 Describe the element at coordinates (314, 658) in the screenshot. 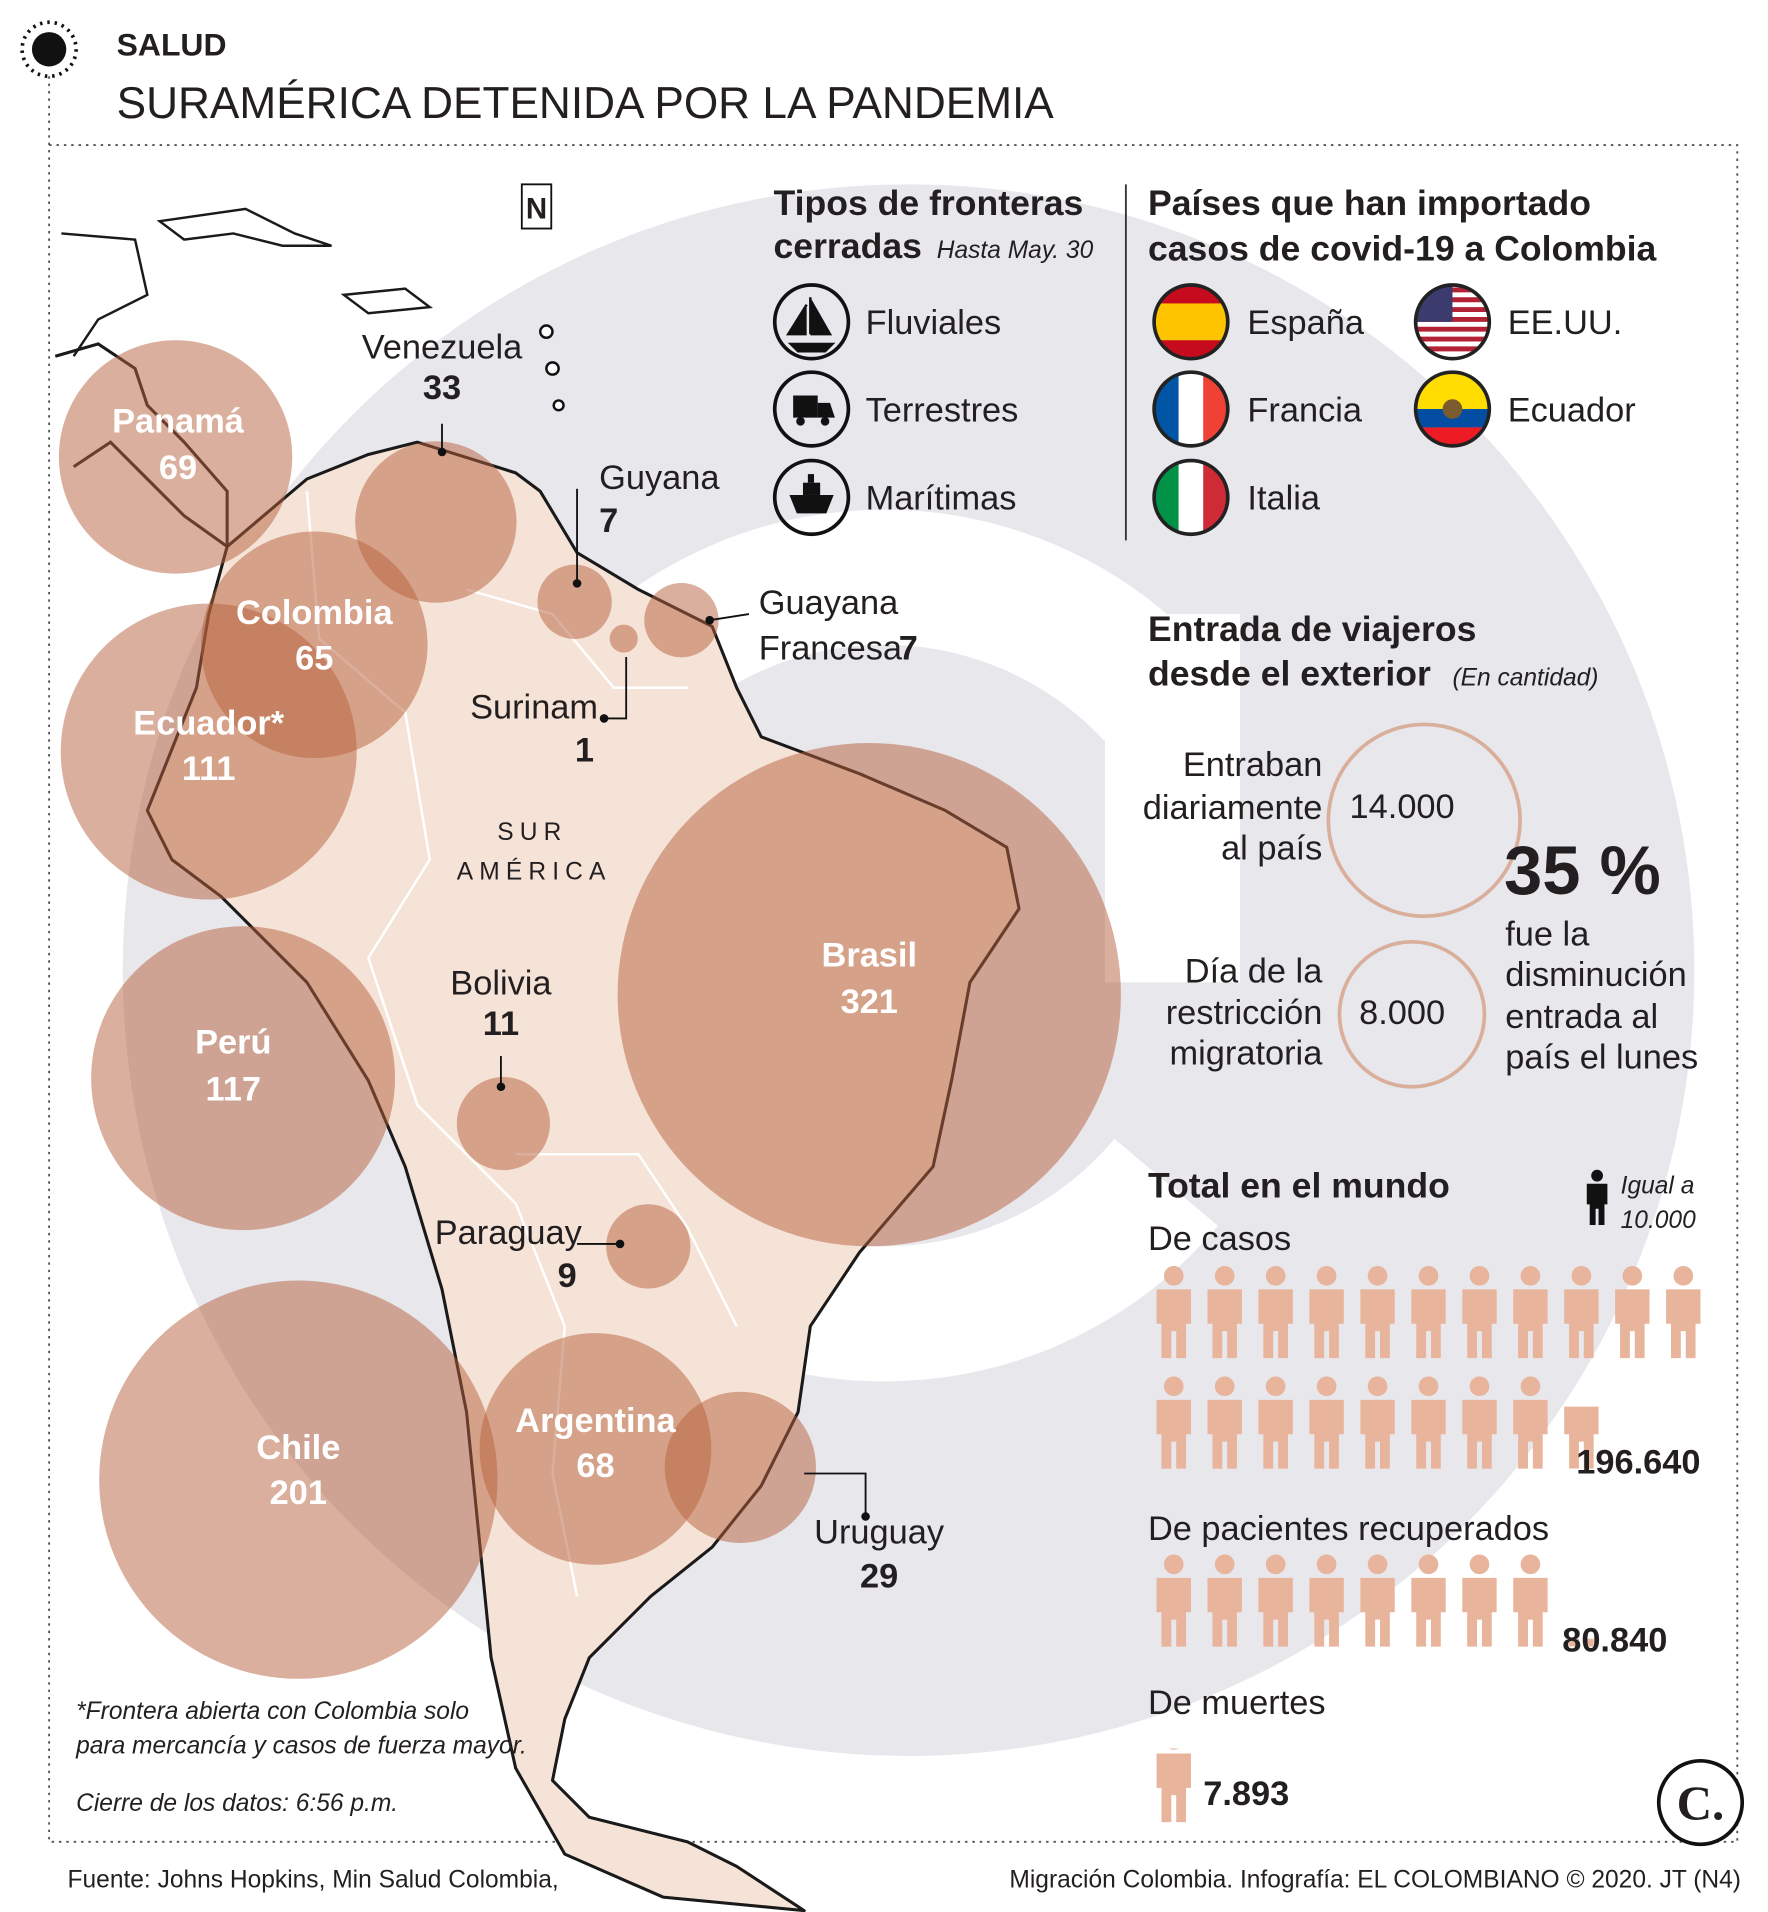

I see `country-value: 65` at that location.